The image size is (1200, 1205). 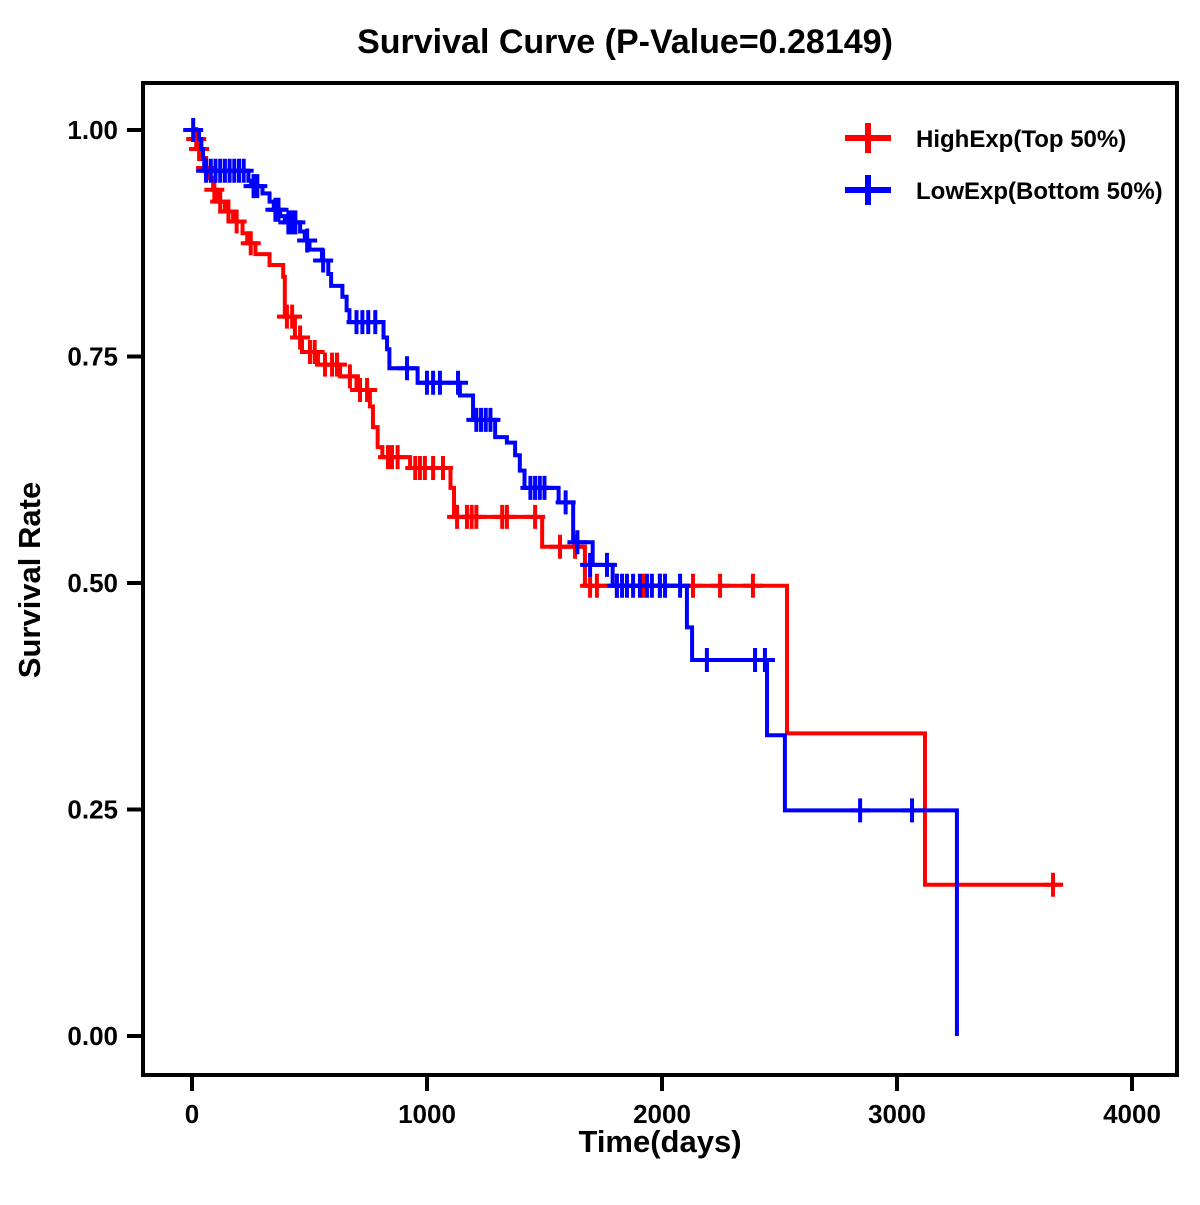 I want to click on x-tick-label: 2000, so click(x=662, y=1114).